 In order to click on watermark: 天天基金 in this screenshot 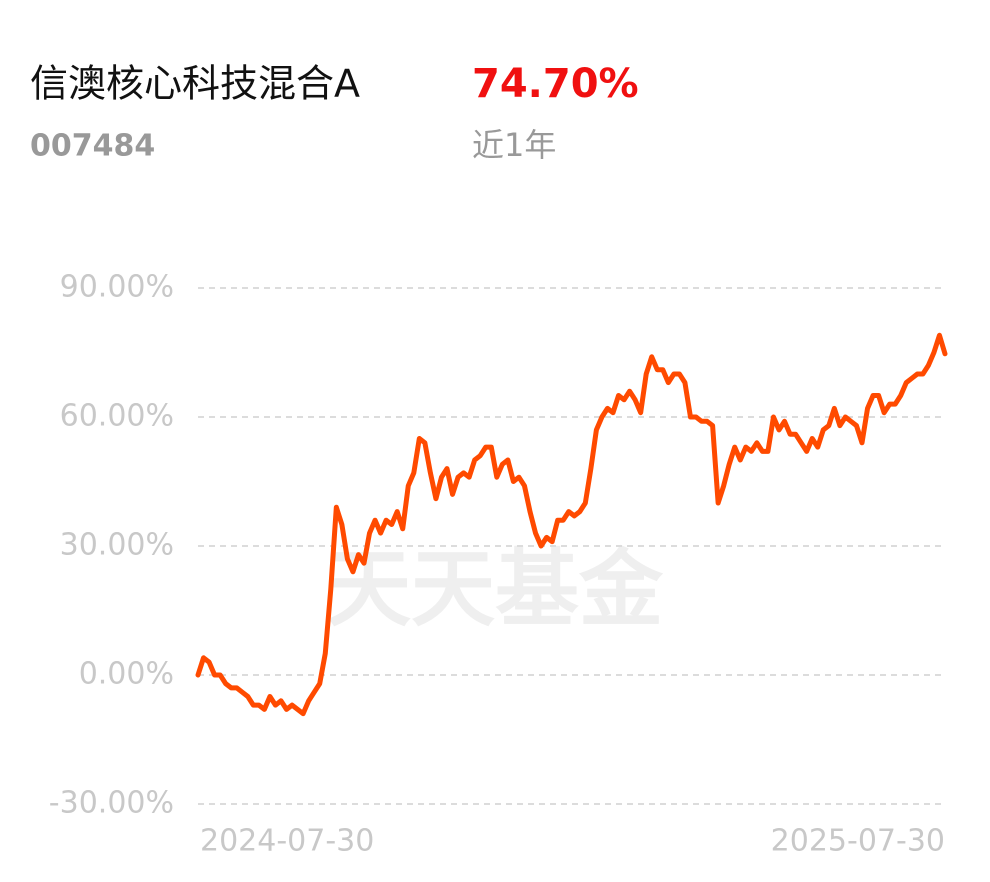, I will do `click(495, 589)`.